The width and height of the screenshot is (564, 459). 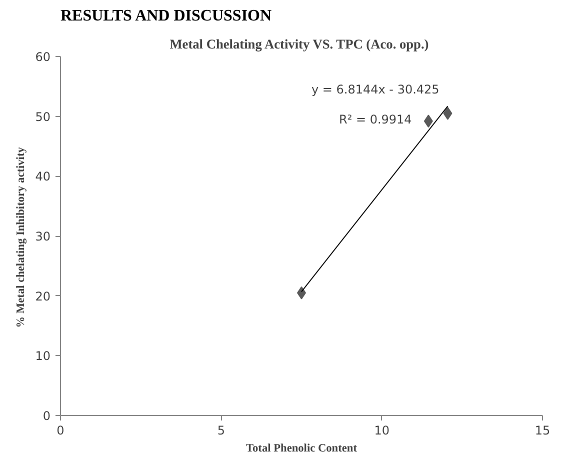 I want to click on y-tick-label: 20, so click(x=43, y=296).